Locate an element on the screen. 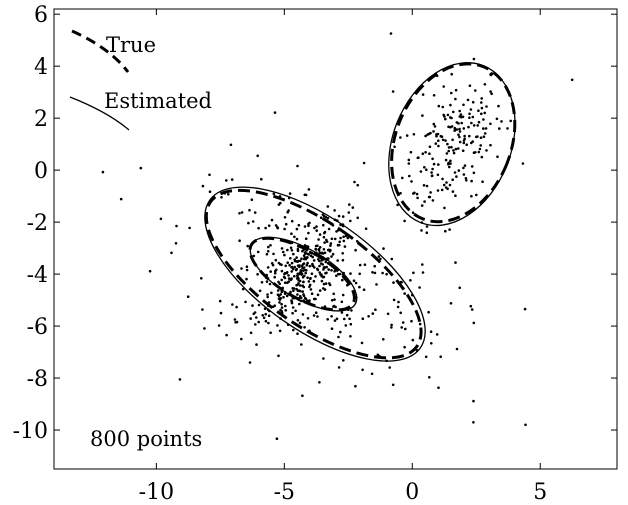 This screenshot has height=505, width=628. y-tick-label: -10 is located at coordinates (30, 431).